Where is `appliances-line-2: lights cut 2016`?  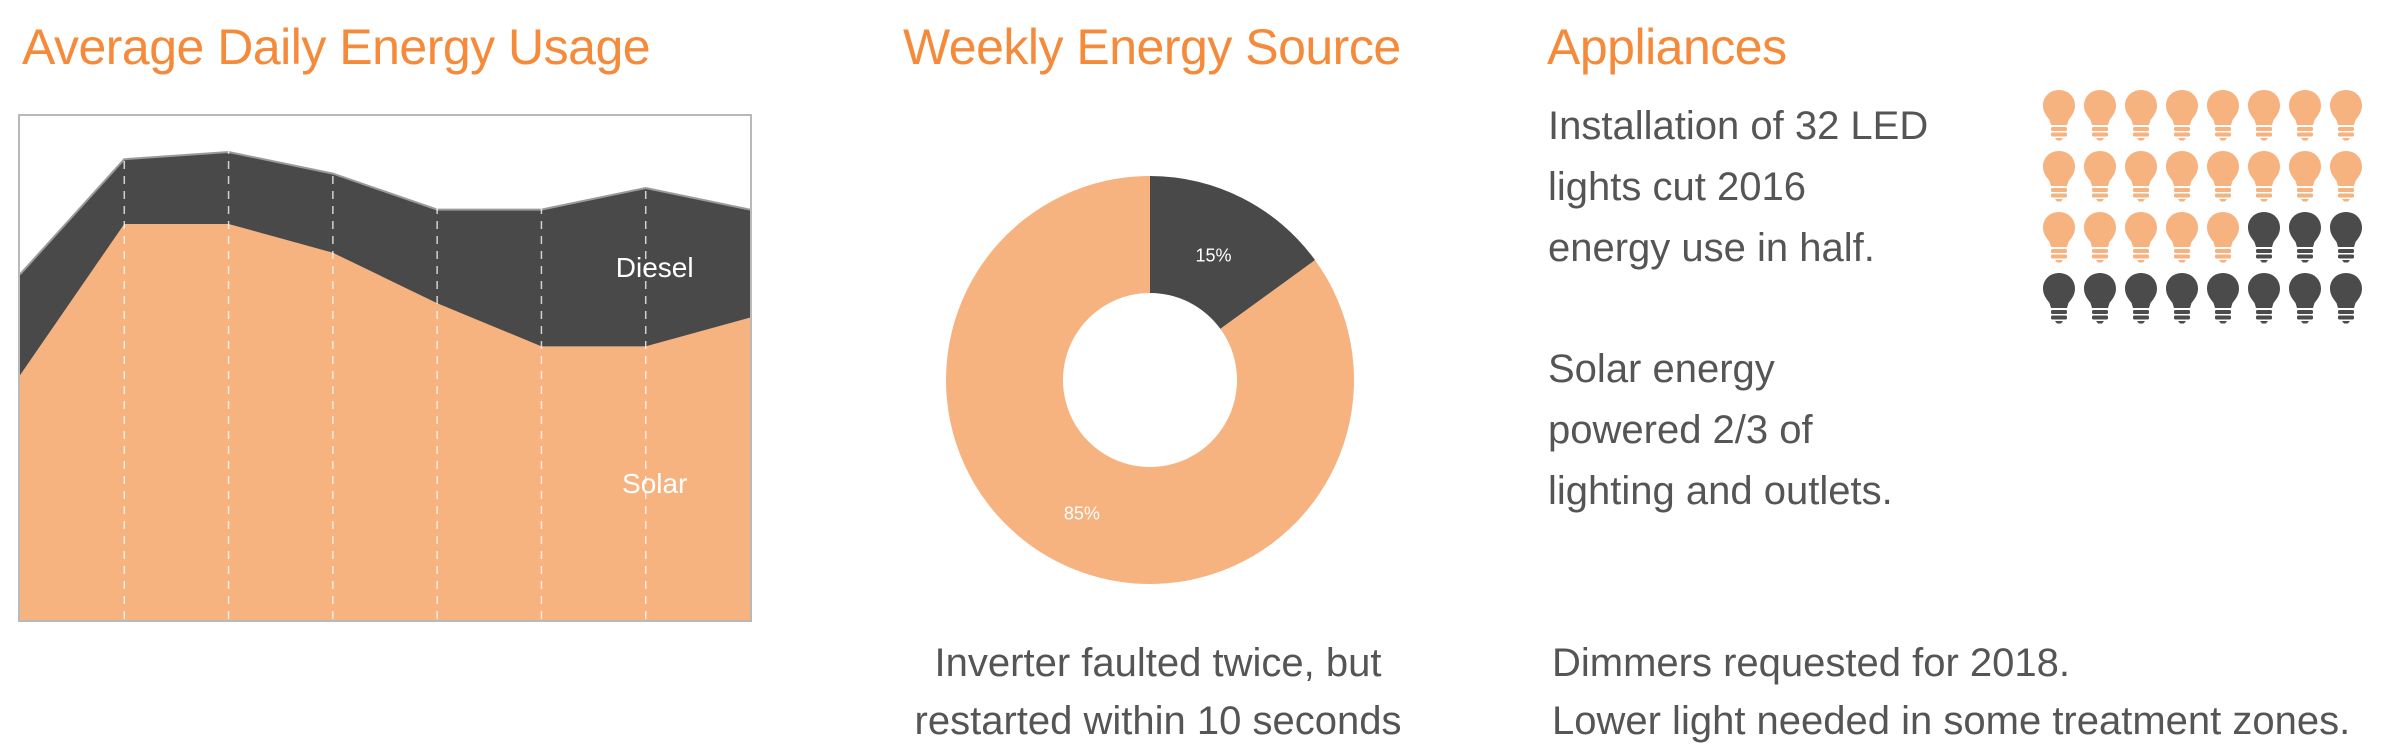 appliances-line-2: lights cut 2016 is located at coordinates (1677, 187).